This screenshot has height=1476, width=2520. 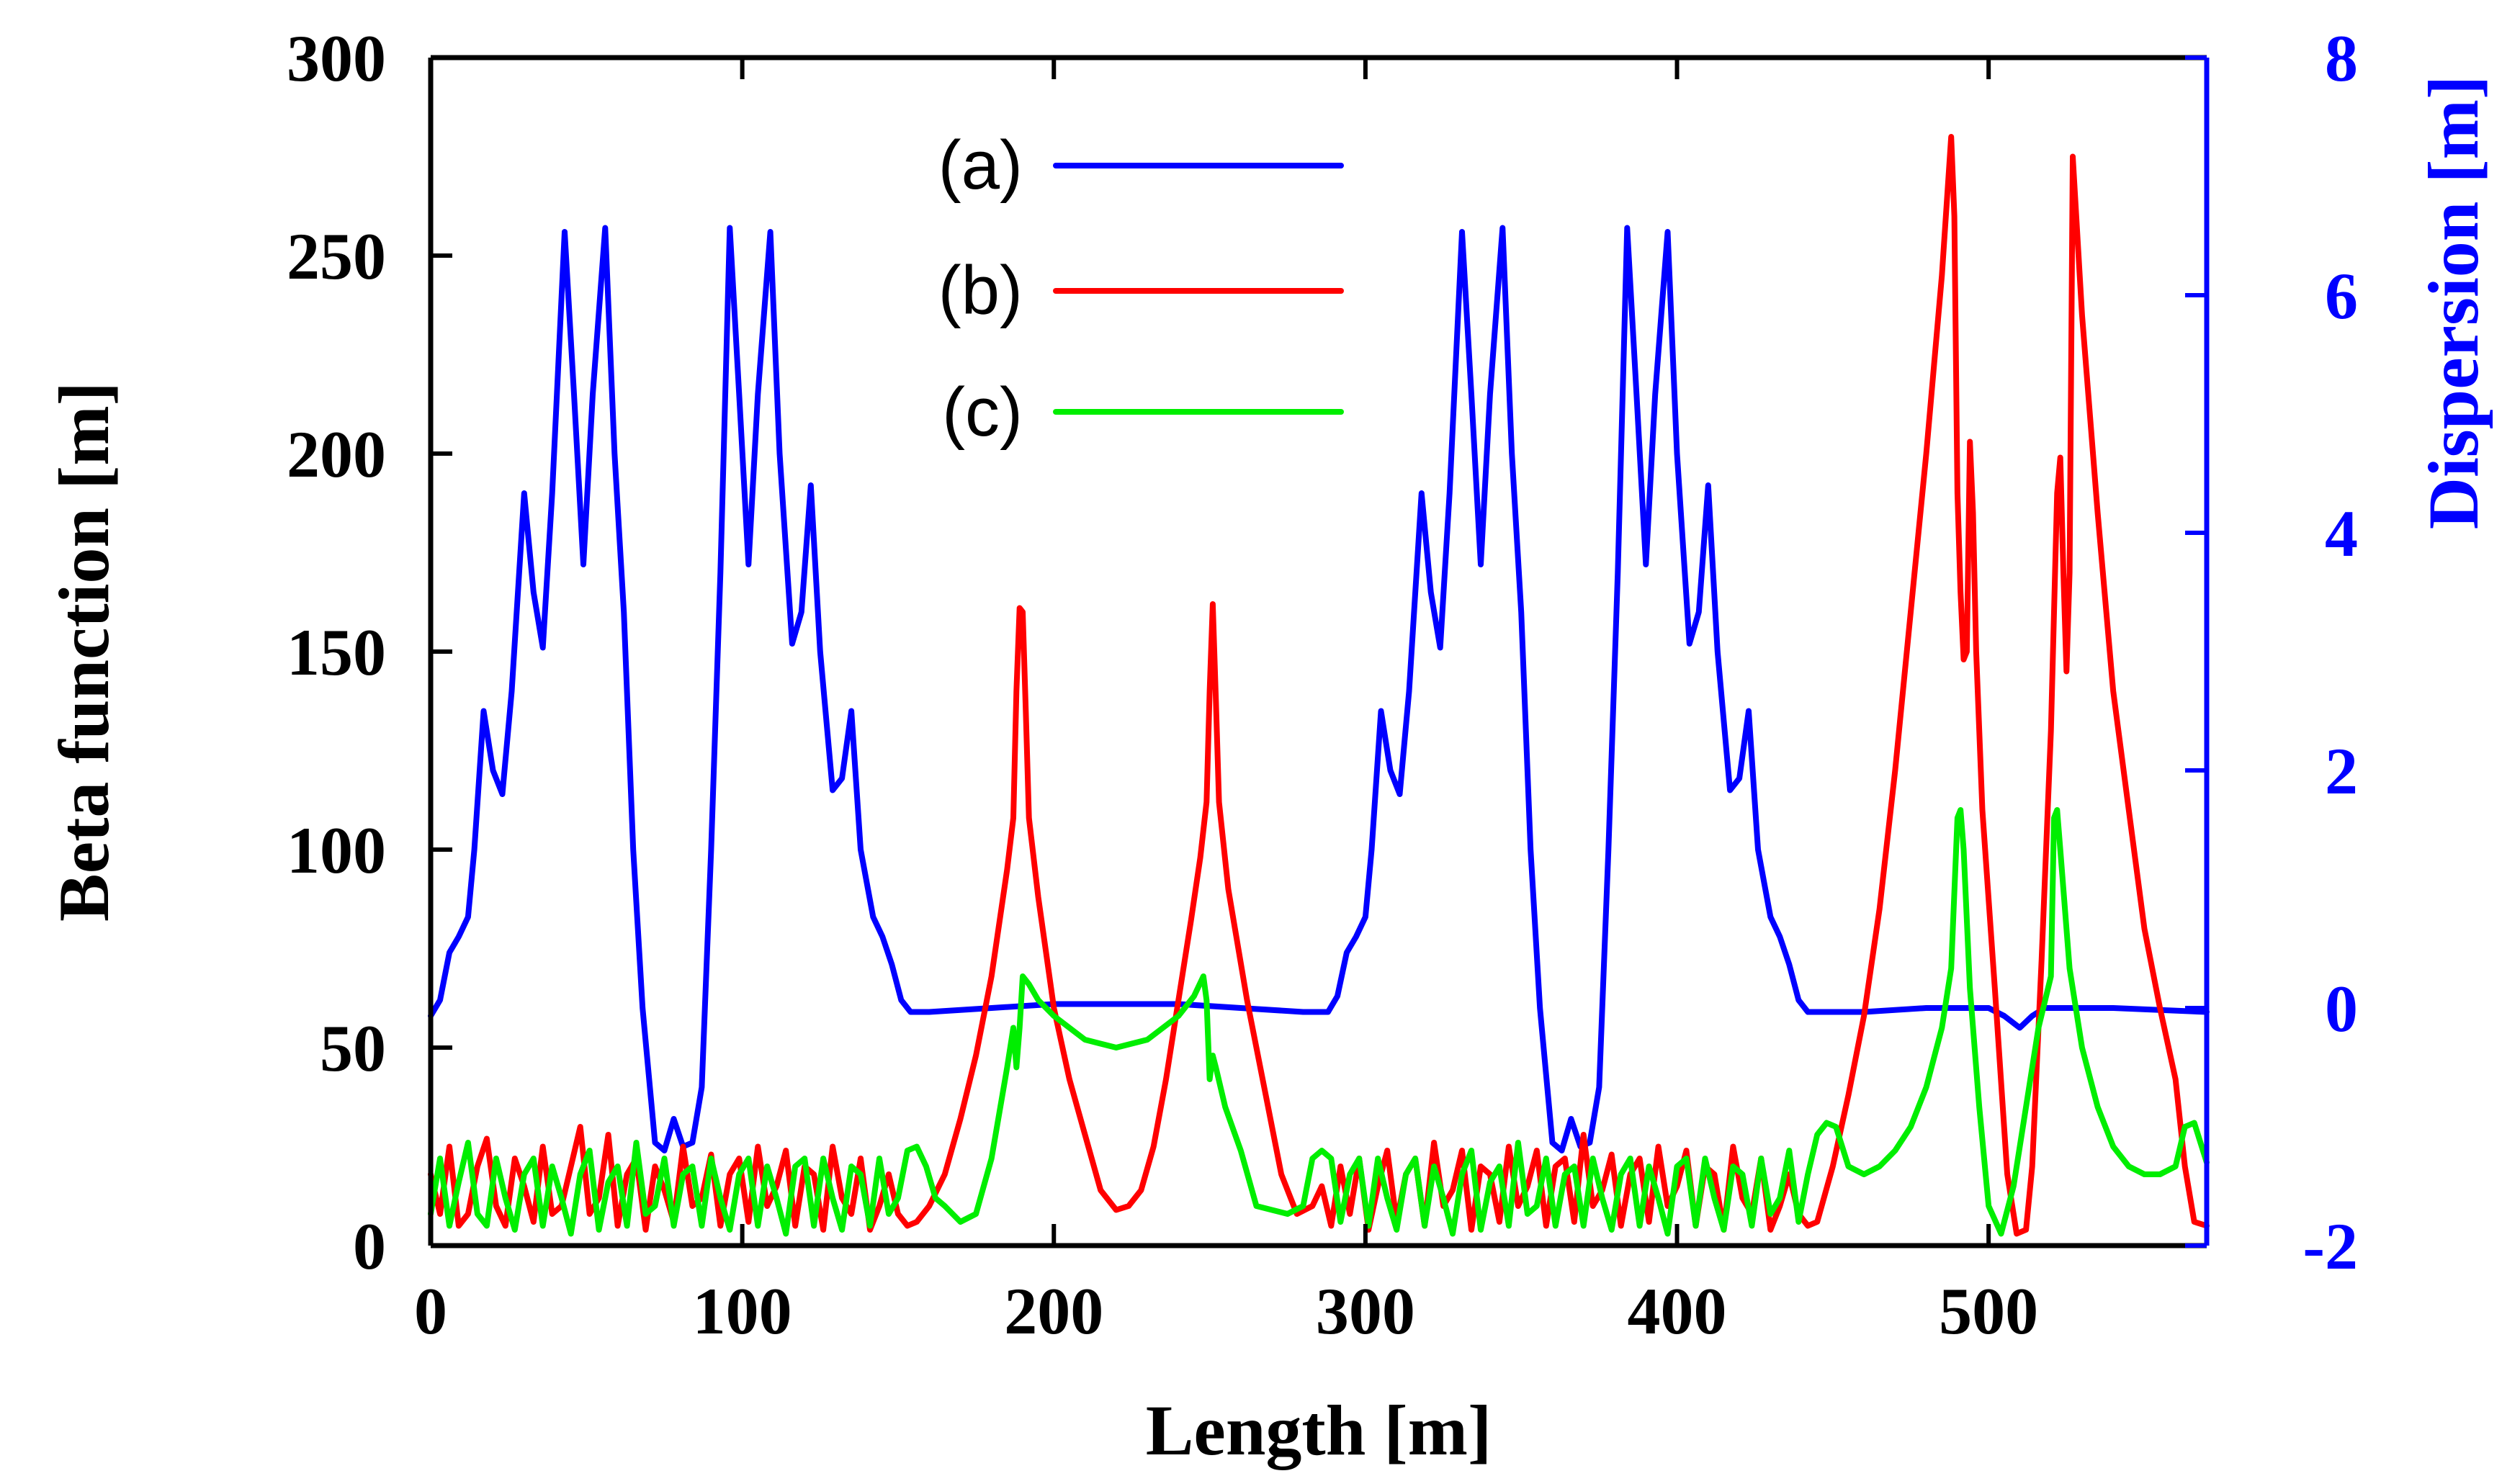 I want to click on legend-label-b: (b), so click(x=980, y=290).